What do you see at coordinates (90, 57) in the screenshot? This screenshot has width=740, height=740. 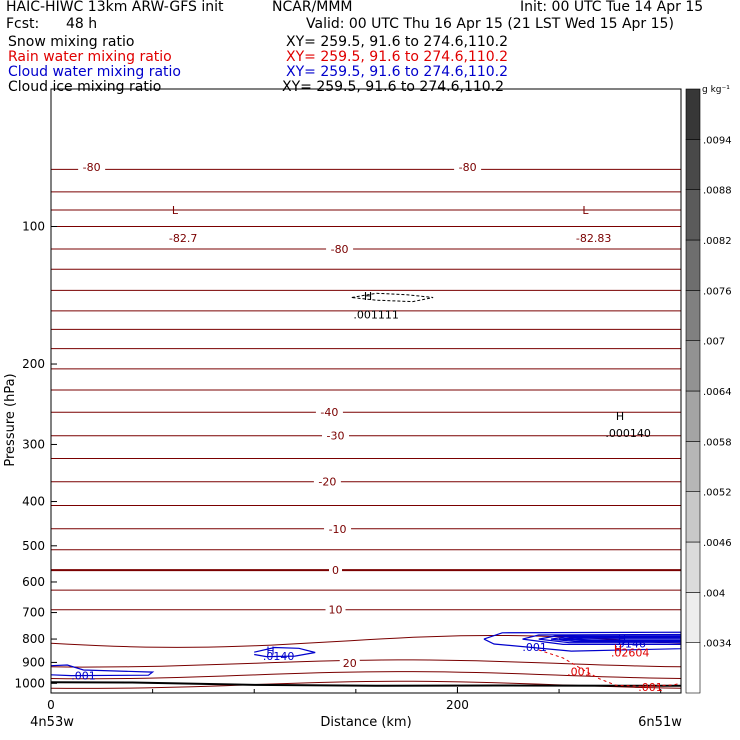 I see `field-label-rain: Rain water mixing ratio` at bounding box center [90, 57].